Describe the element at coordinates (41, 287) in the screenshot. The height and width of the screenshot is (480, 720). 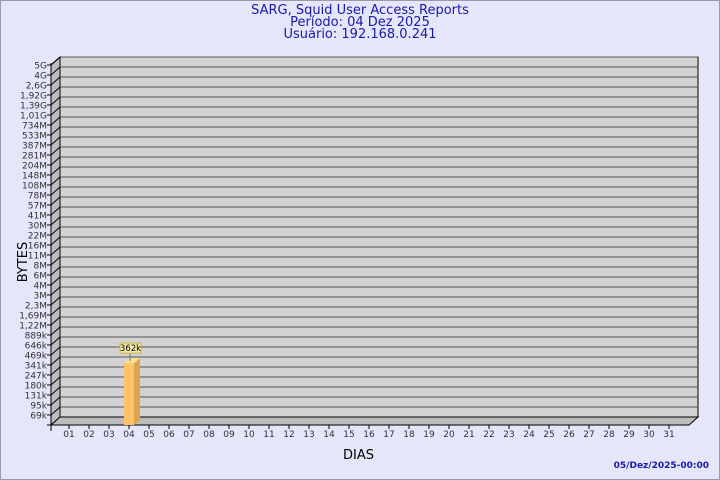
I see `y-tick-label: 4M` at that location.